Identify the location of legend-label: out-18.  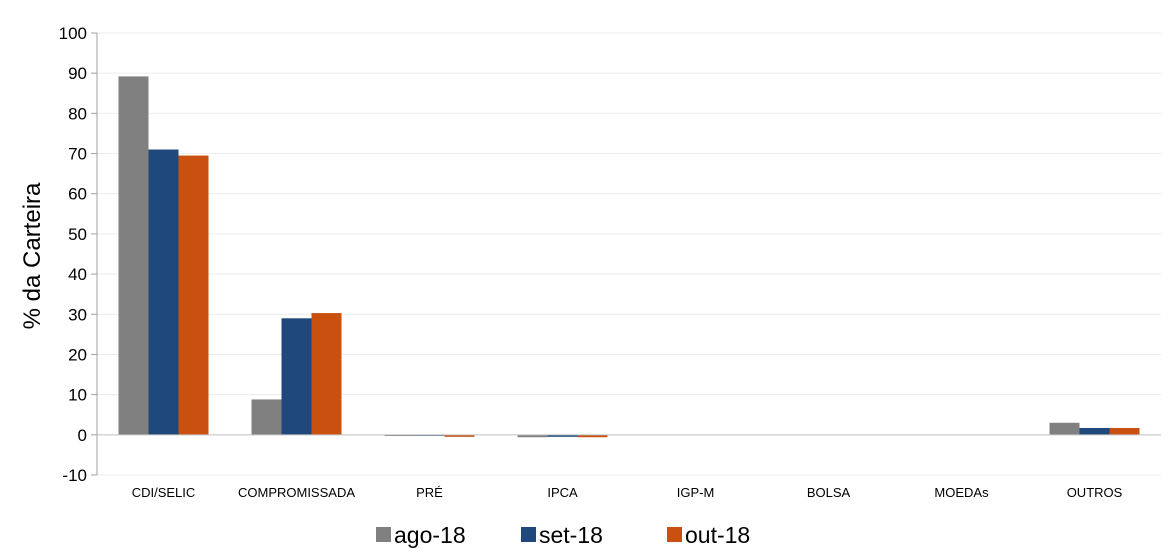
(717, 535).